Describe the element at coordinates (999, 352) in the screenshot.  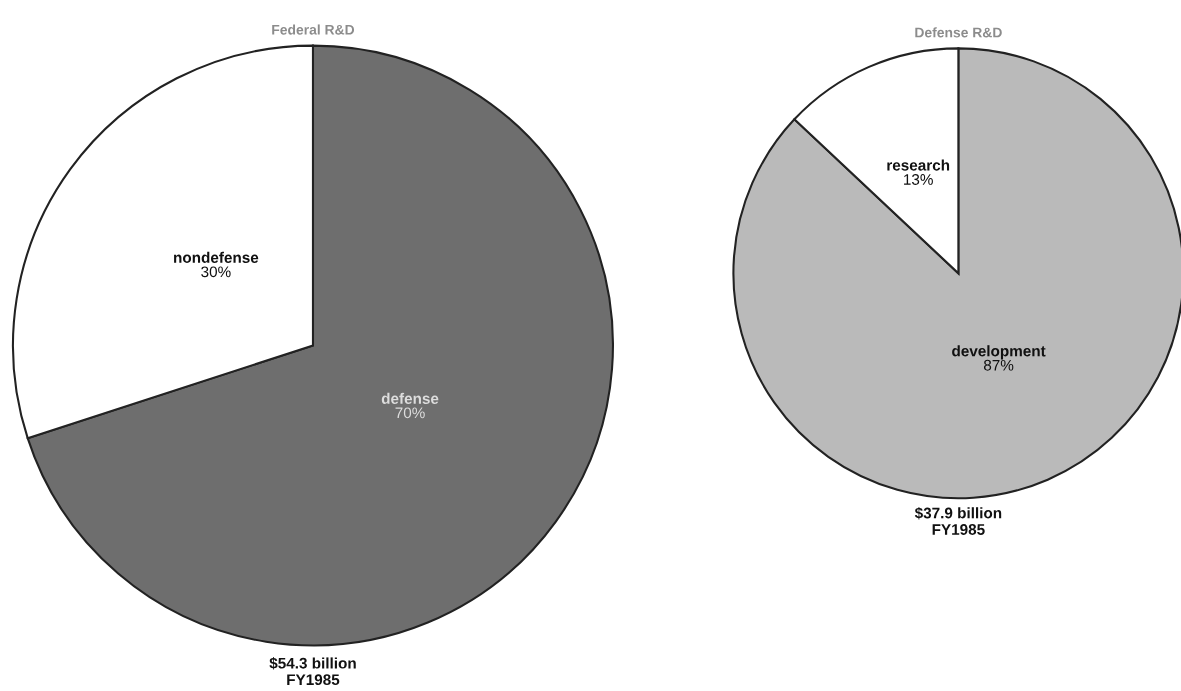
I see `slice-label: development` at that location.